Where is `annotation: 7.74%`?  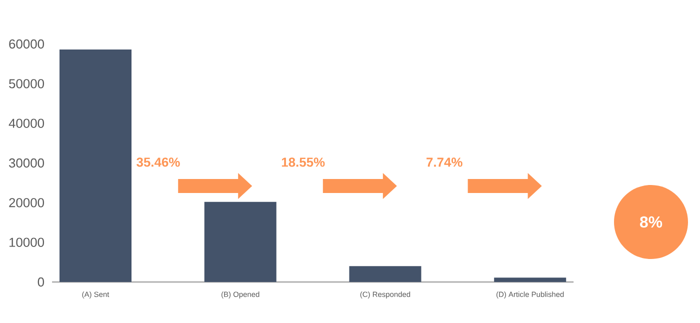
annotation: 7.74% is located at coordinates (444, 162).